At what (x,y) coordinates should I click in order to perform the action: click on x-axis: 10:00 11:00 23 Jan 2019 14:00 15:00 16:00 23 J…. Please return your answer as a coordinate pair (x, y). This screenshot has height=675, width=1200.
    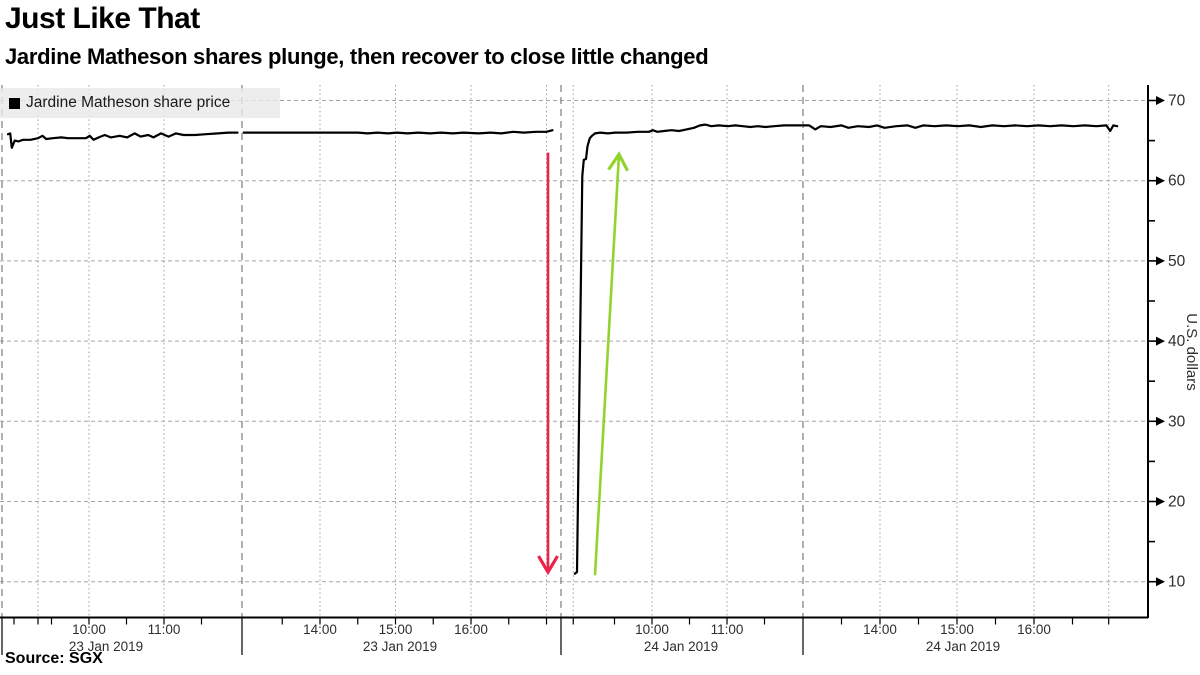
    Looking at the image, I should click on (574, 635).